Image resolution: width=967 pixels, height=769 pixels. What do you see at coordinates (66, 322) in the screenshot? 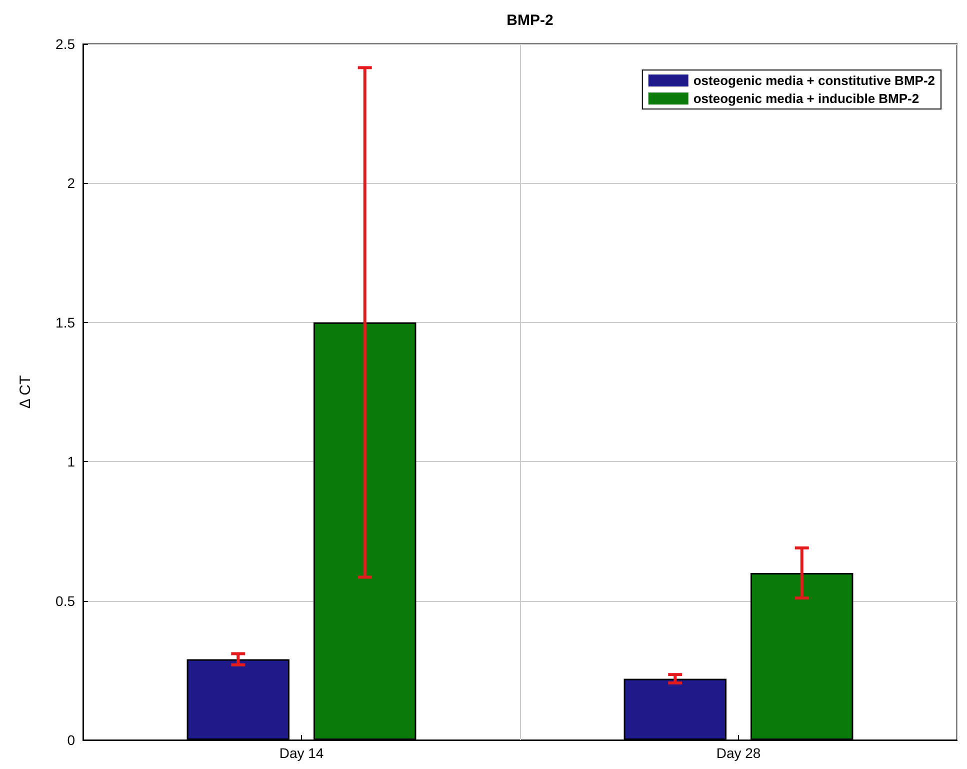
I see `y-tick-label: 1.5` at bounding box center [66, 322].